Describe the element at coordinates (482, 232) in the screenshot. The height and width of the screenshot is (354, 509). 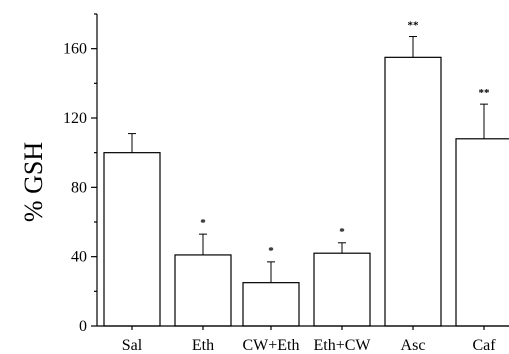
I see `bar-caf` at that location.